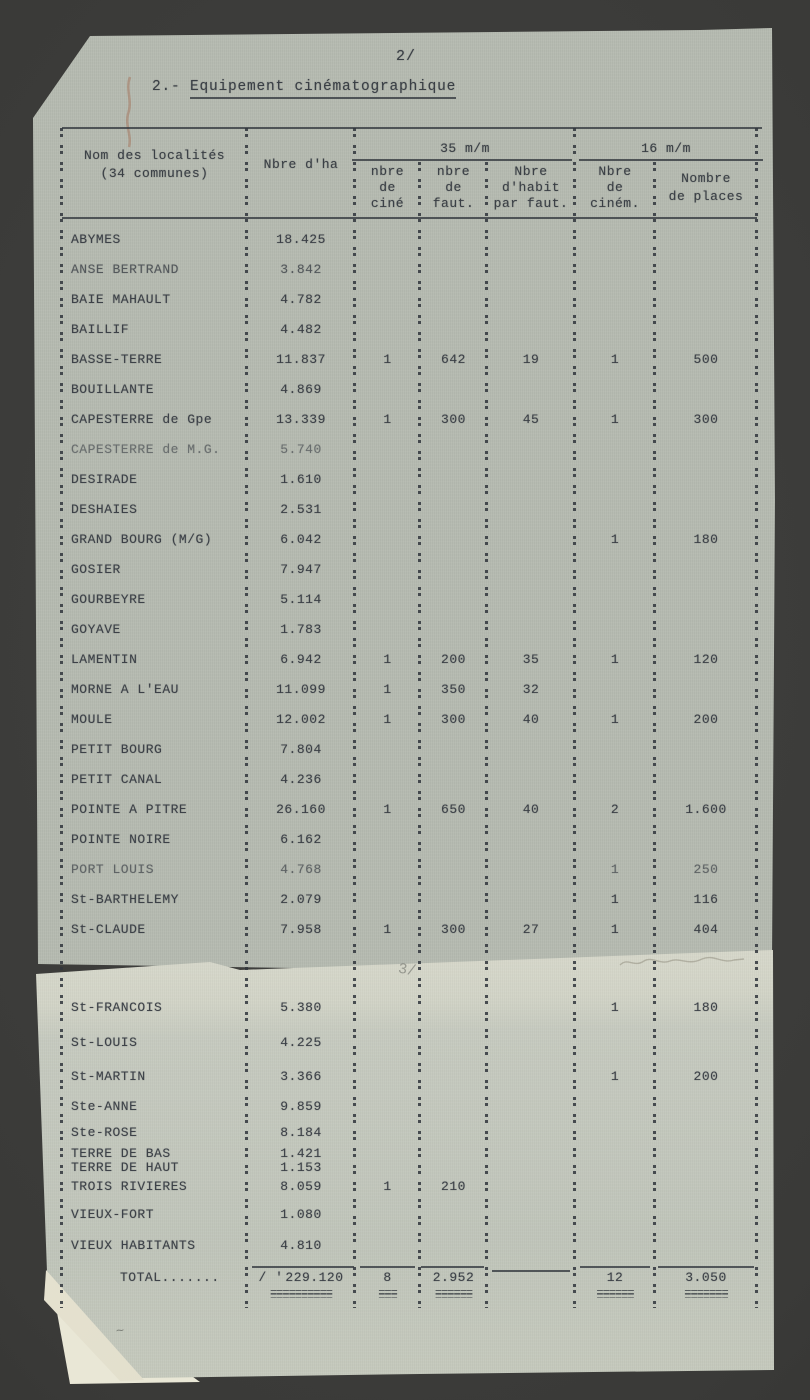 This screenshot has width=810, height=1400. I want to click on header-places-l2: de places, so click(706, 196).